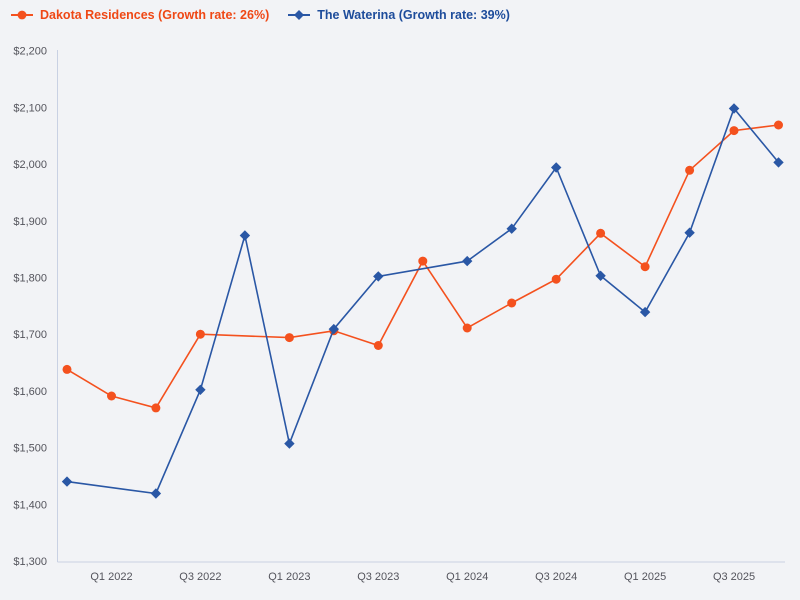 This screenshot has height=600, width=800. What do you see at coordinates (30, 165) in the screenshot?
I see `y-tick-label: $2,000` at bounding box center [30, 165].